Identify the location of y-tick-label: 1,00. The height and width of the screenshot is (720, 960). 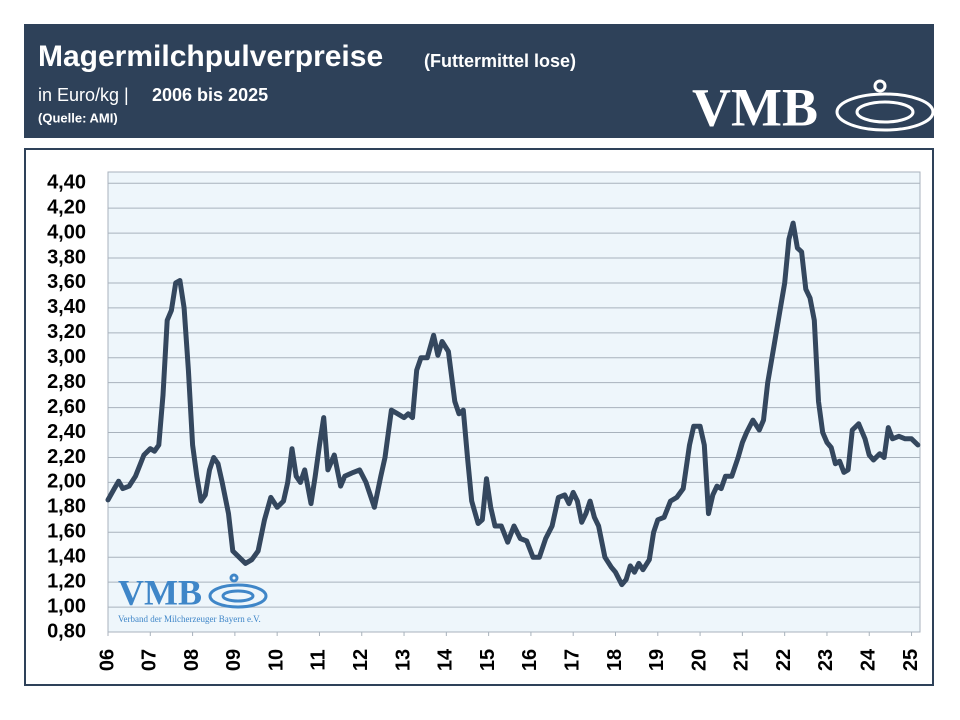
(66, 606).